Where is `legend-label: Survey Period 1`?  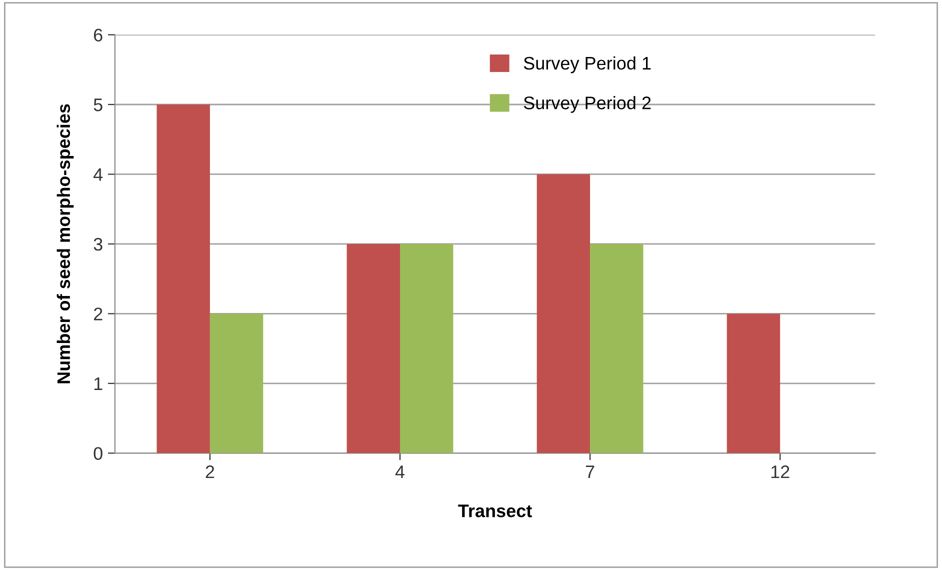
legend-label: Survey Period 1 is located at coordinates (587, 65).